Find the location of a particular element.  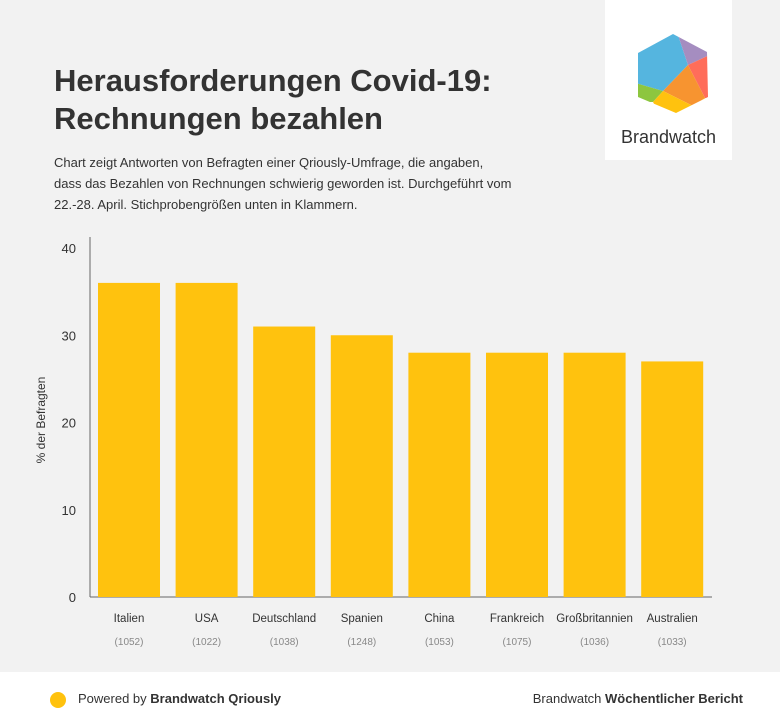

y-axis-title: % der Befragten is located at coordinates (41, 420).